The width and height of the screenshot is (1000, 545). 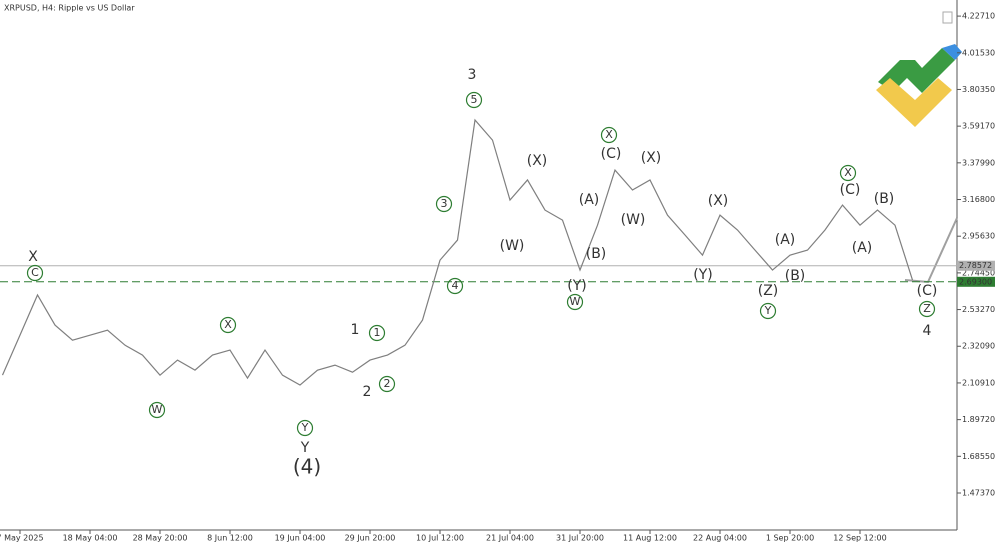 What do you see at coordinates (307, 467) in the screenshot?
I see `wave-label: (4)` at bounding box center [307, 467].